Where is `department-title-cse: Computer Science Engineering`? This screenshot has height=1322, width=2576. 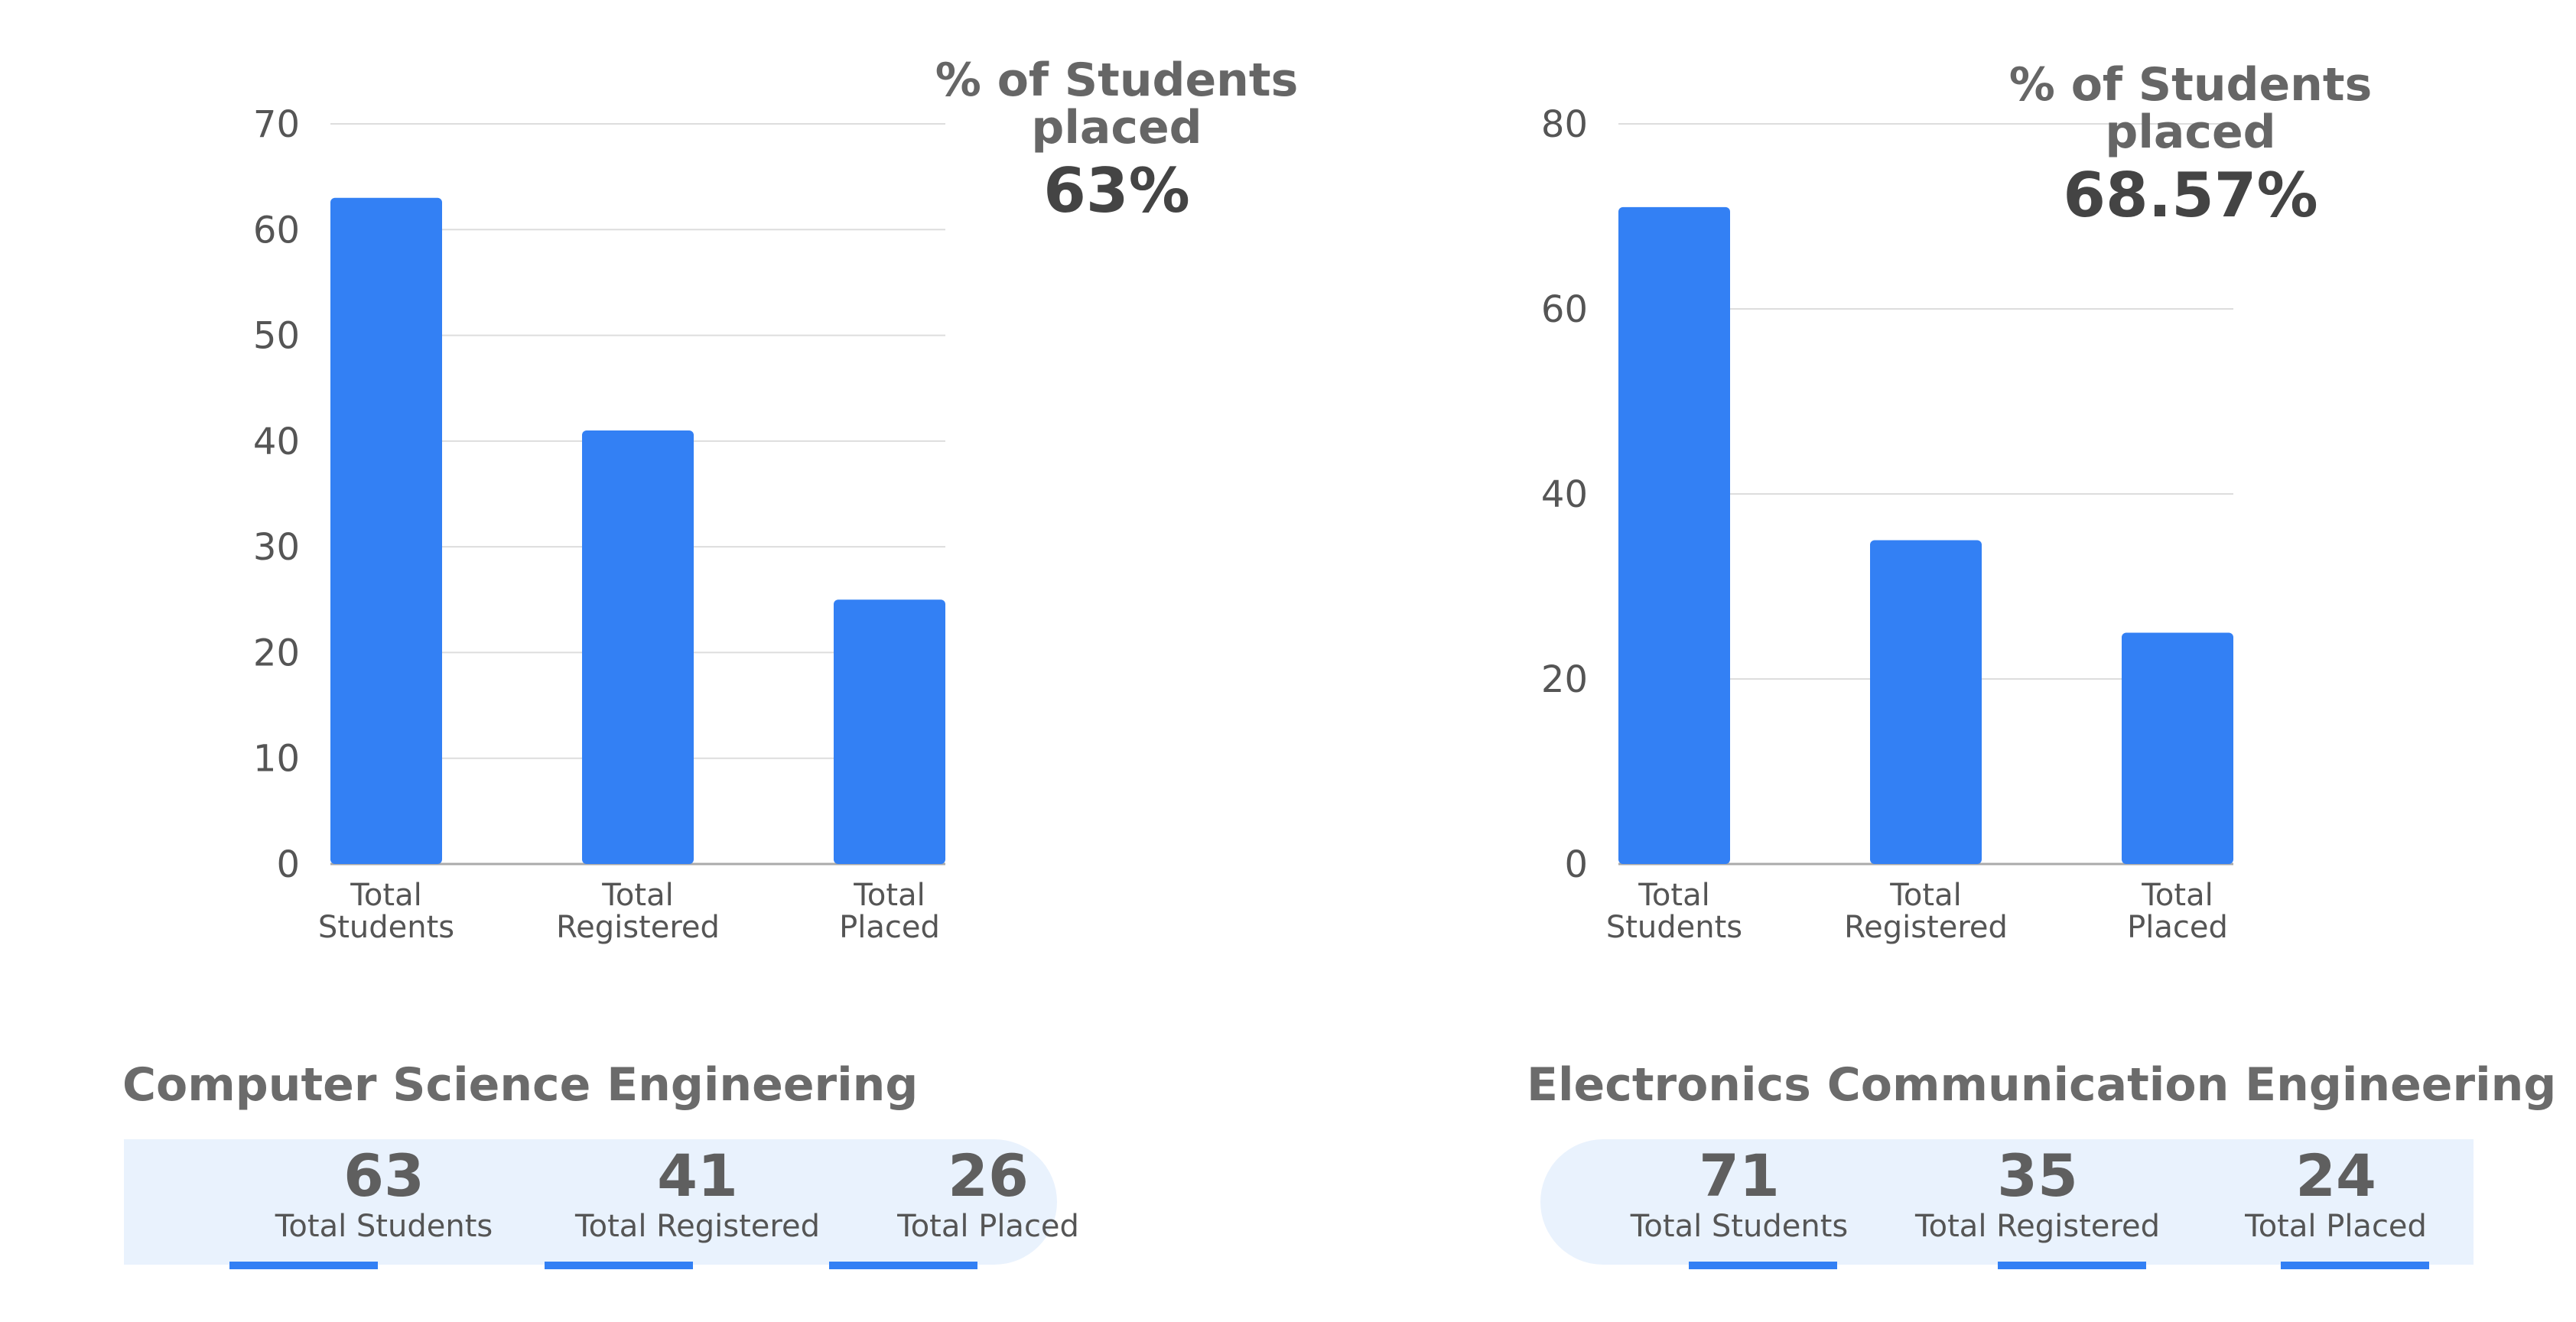
department-title-cse: Computer Science Engineering is located at coordinates (520, 1085).